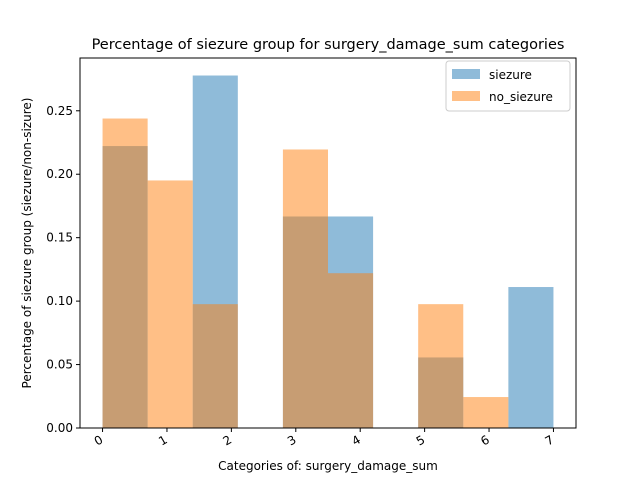  Describe the element at coordinates (466, 74) in the screenshot. I see `legend-swatch-siezure` at that location.